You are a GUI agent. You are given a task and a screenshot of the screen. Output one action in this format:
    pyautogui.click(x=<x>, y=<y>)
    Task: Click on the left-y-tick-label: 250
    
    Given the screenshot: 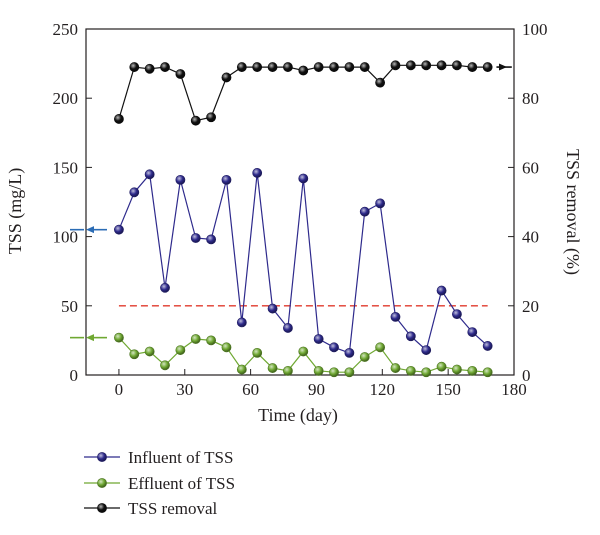 What is the action you would take?
    pyautogui.click(x=66, y=29)
    